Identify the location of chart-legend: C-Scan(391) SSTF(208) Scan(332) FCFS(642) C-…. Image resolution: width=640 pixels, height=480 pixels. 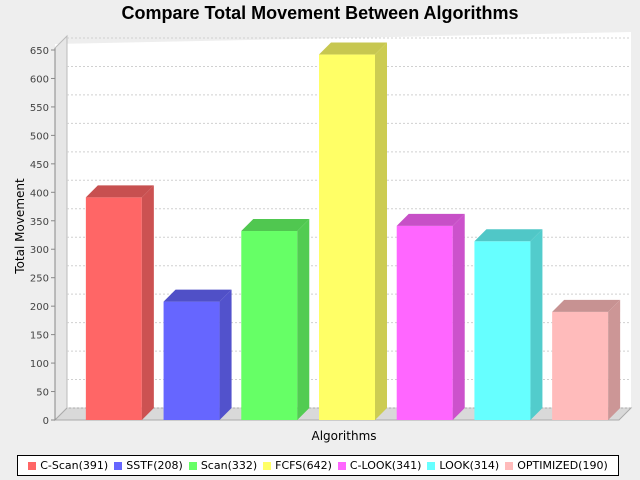
(318, 465).